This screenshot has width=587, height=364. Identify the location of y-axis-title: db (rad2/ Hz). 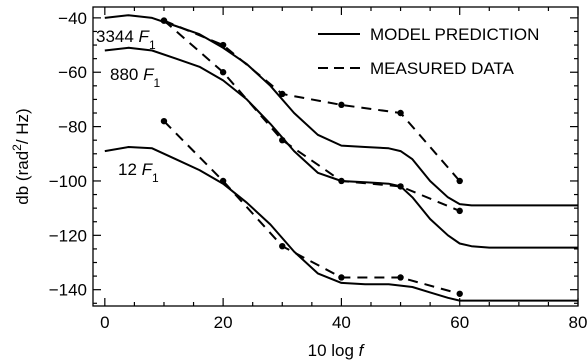
(21, 156).